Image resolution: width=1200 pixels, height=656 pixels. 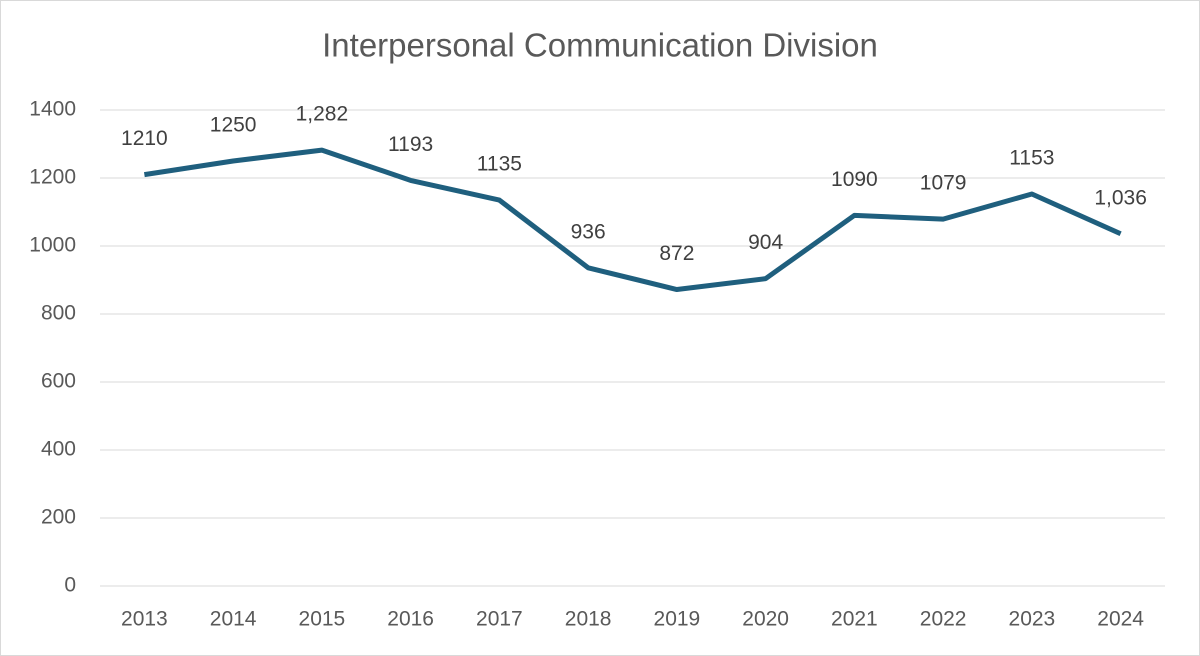 What do you see at coordinates (58, 381) in the screenshot?
I see `y-tick-label: 600` at bounding box center [58, 381].